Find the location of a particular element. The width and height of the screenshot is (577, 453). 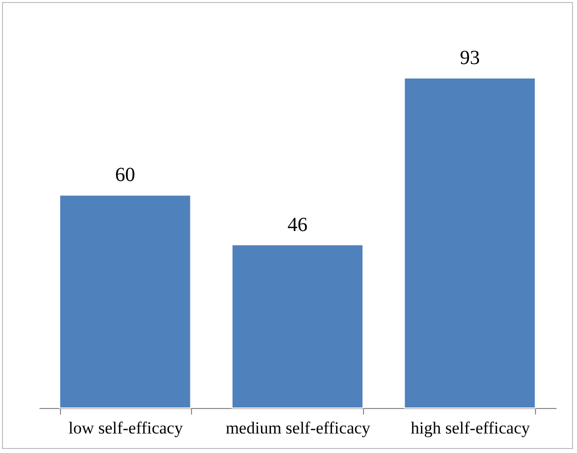

data-label: 46 is located at coordinates (298, 225).